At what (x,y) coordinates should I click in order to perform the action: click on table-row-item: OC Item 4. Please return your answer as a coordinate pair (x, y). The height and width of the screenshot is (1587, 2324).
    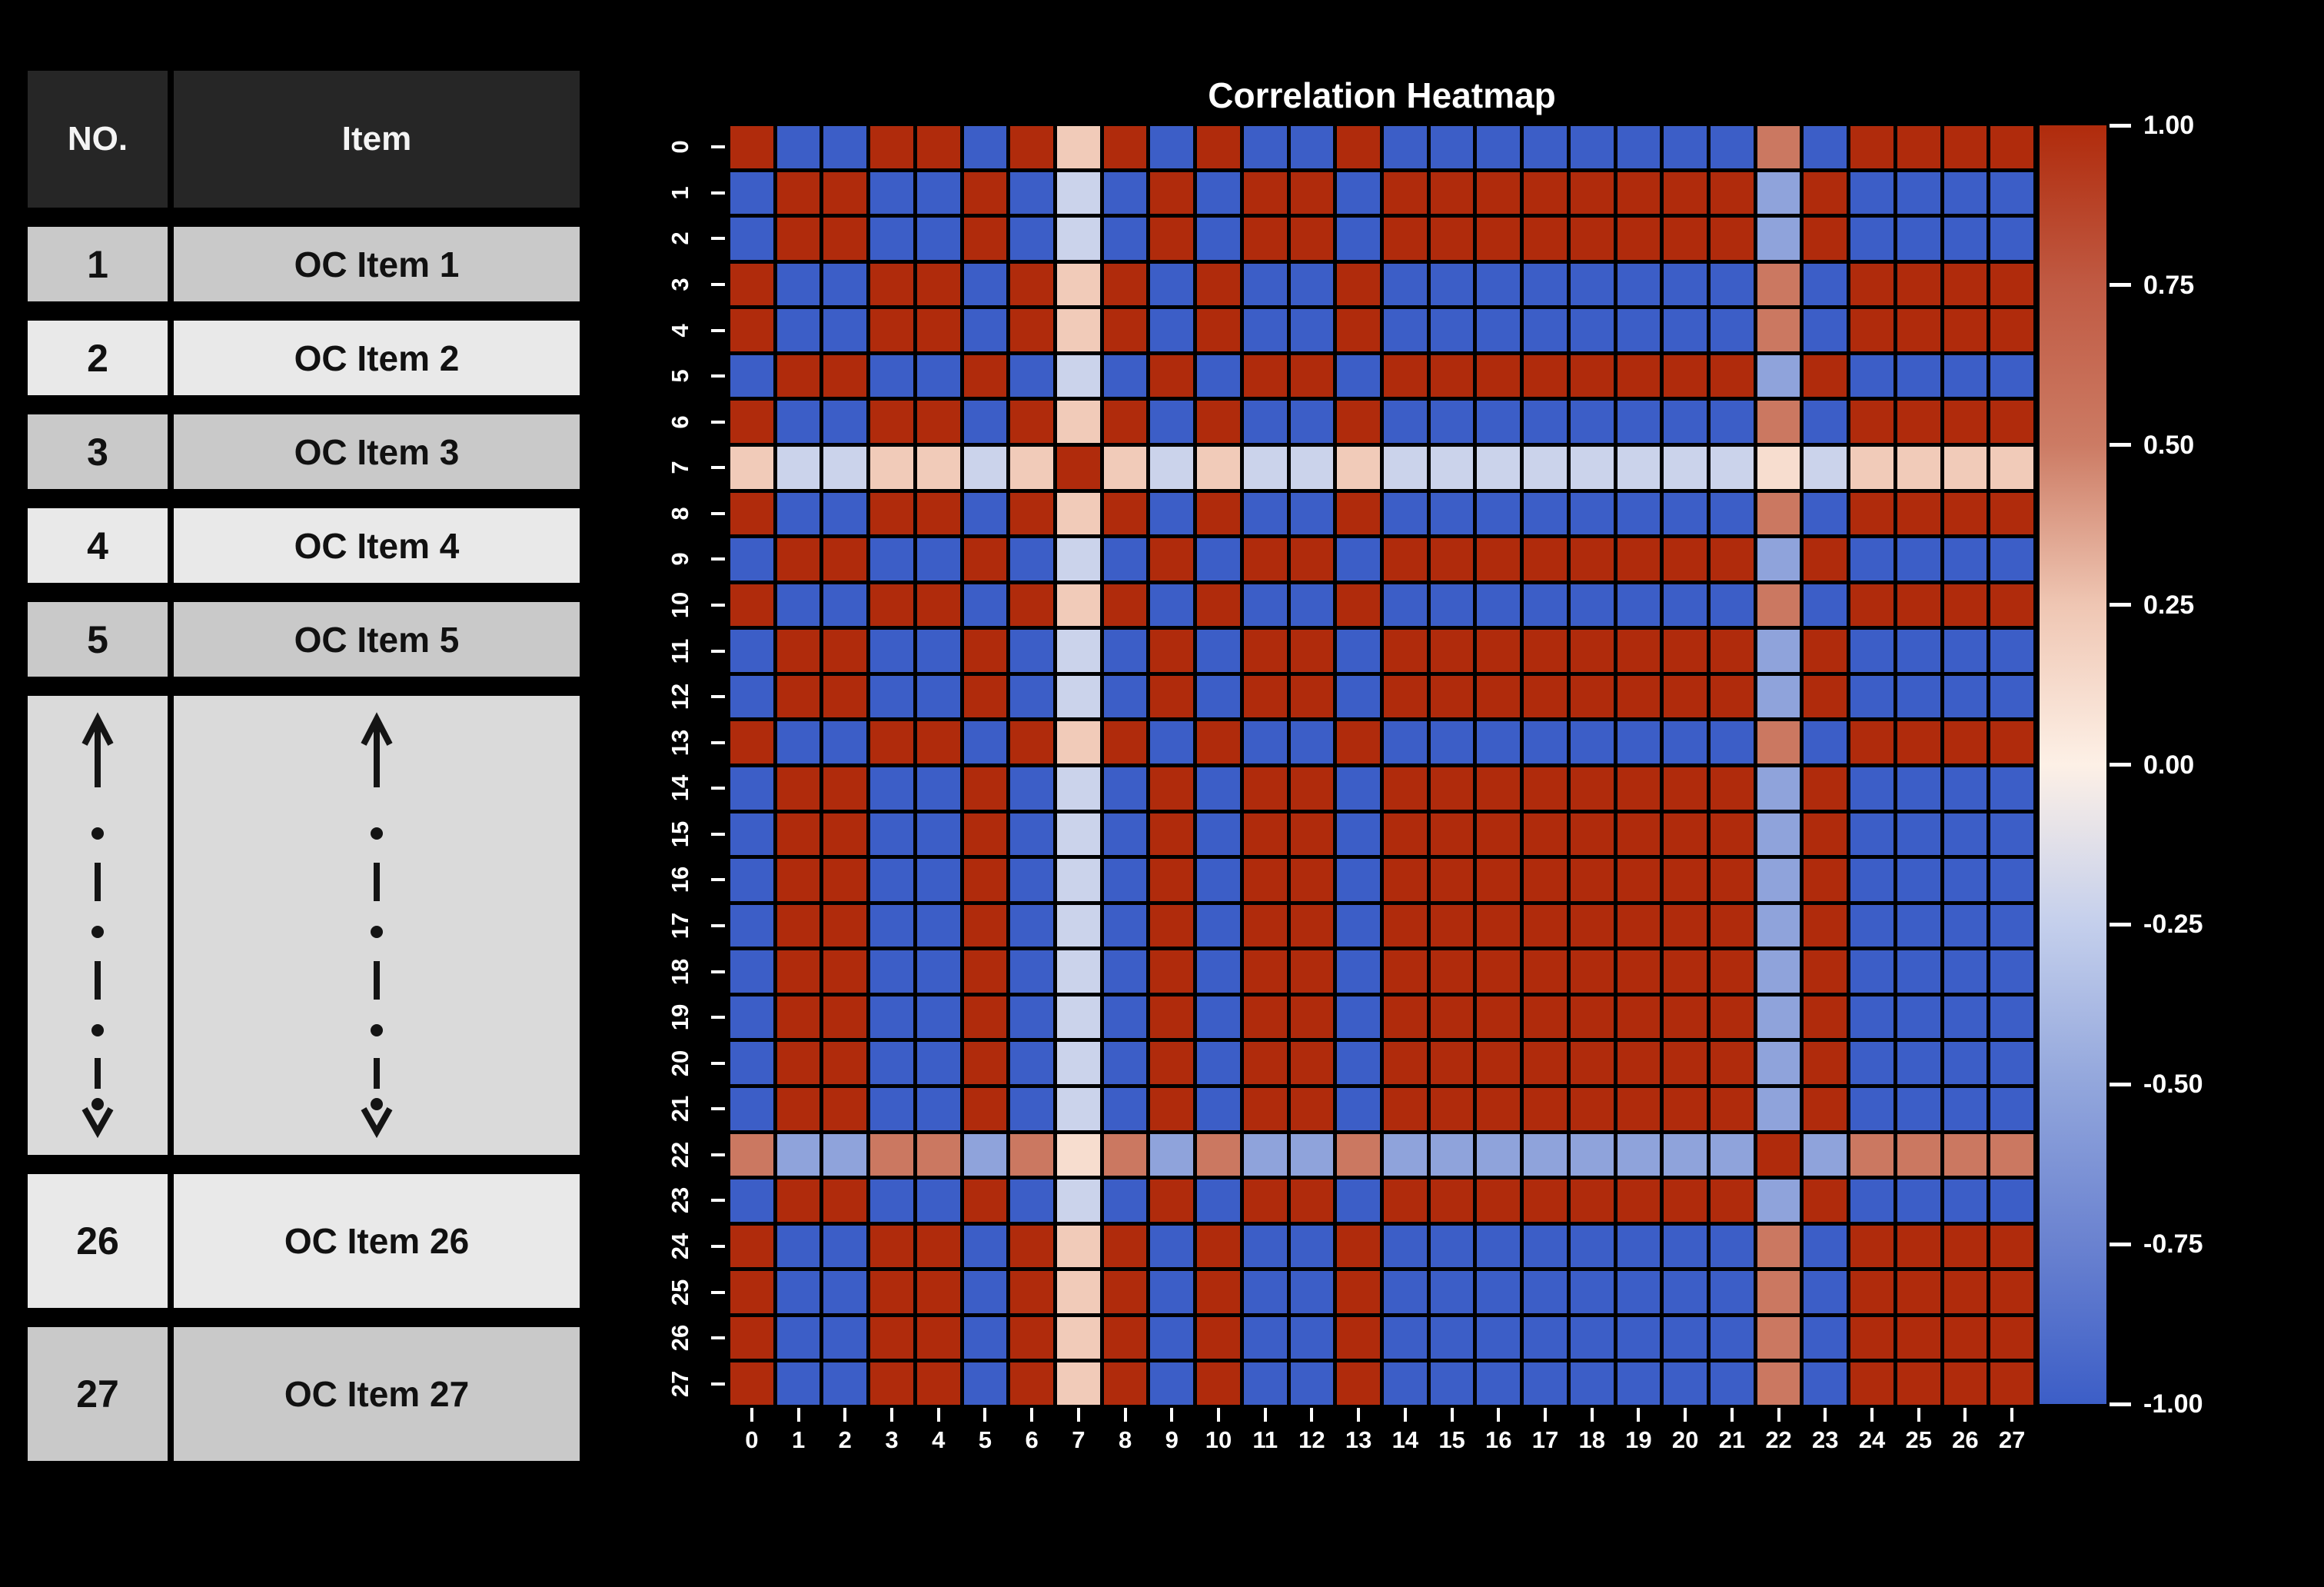
    Looking at the image, I should click on (377, 545).